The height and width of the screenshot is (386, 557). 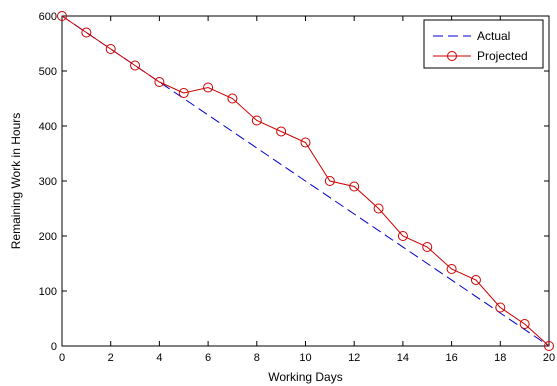 What do you see at coordinates (257, 358) in the screenshot?
I see `x-tick-label: 8` at bounding box center [257, 358].